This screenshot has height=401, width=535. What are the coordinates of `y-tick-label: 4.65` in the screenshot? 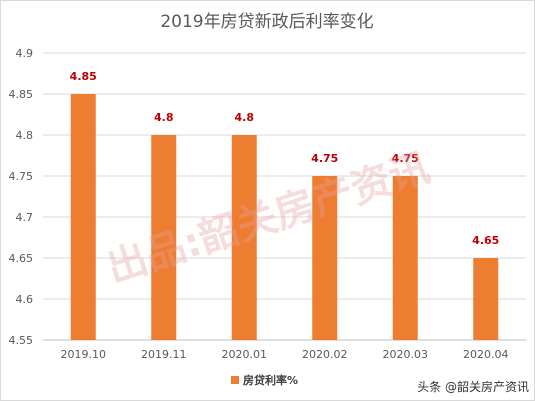 It's located at (21, 258).